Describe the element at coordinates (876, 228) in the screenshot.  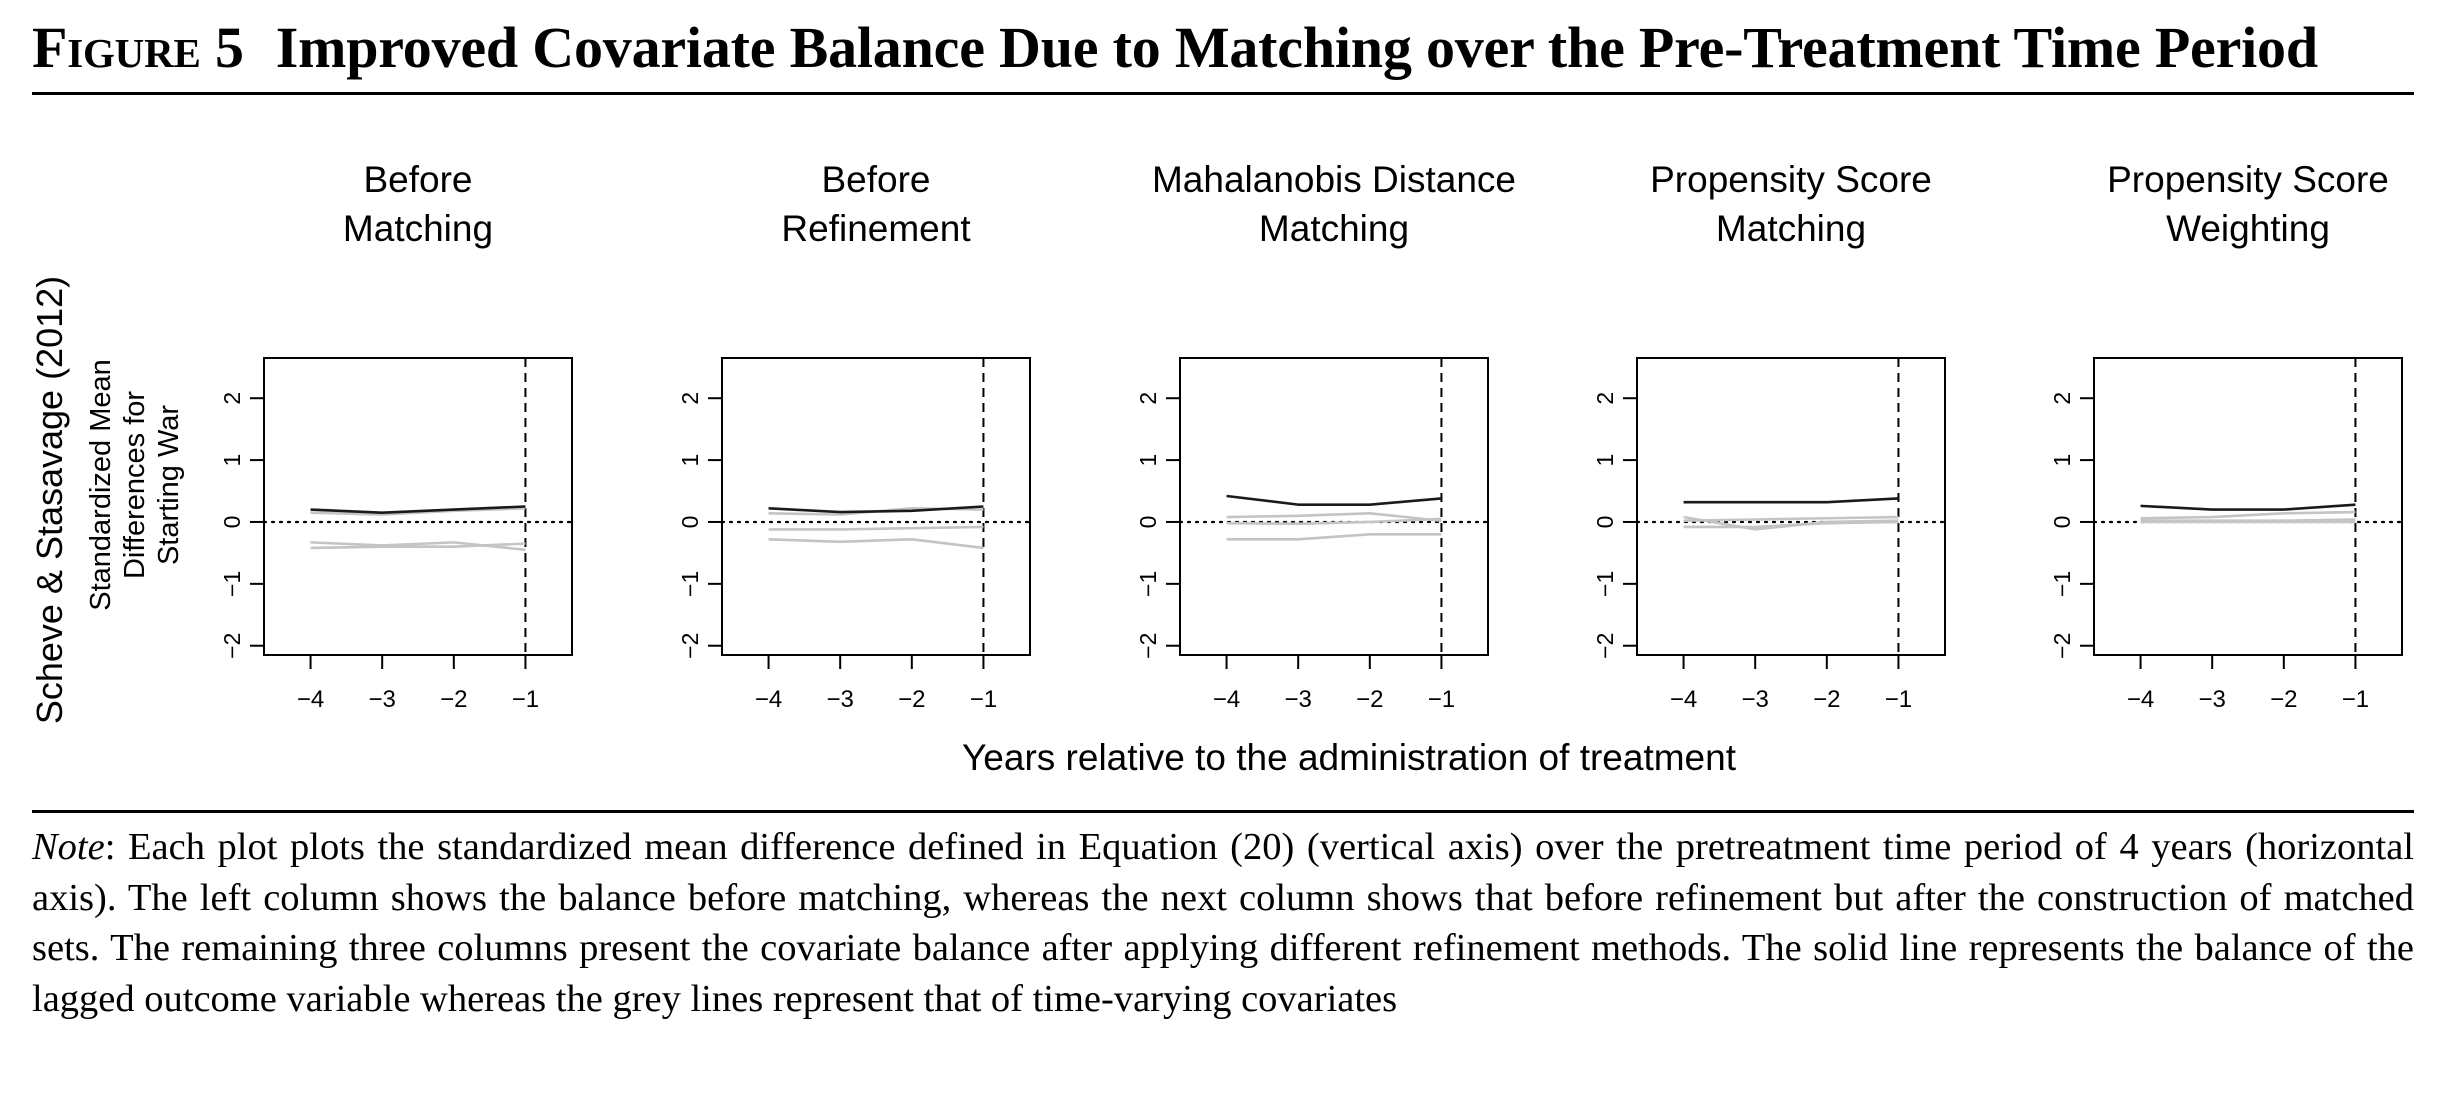
I see `panel-title: Refinement` at that location.